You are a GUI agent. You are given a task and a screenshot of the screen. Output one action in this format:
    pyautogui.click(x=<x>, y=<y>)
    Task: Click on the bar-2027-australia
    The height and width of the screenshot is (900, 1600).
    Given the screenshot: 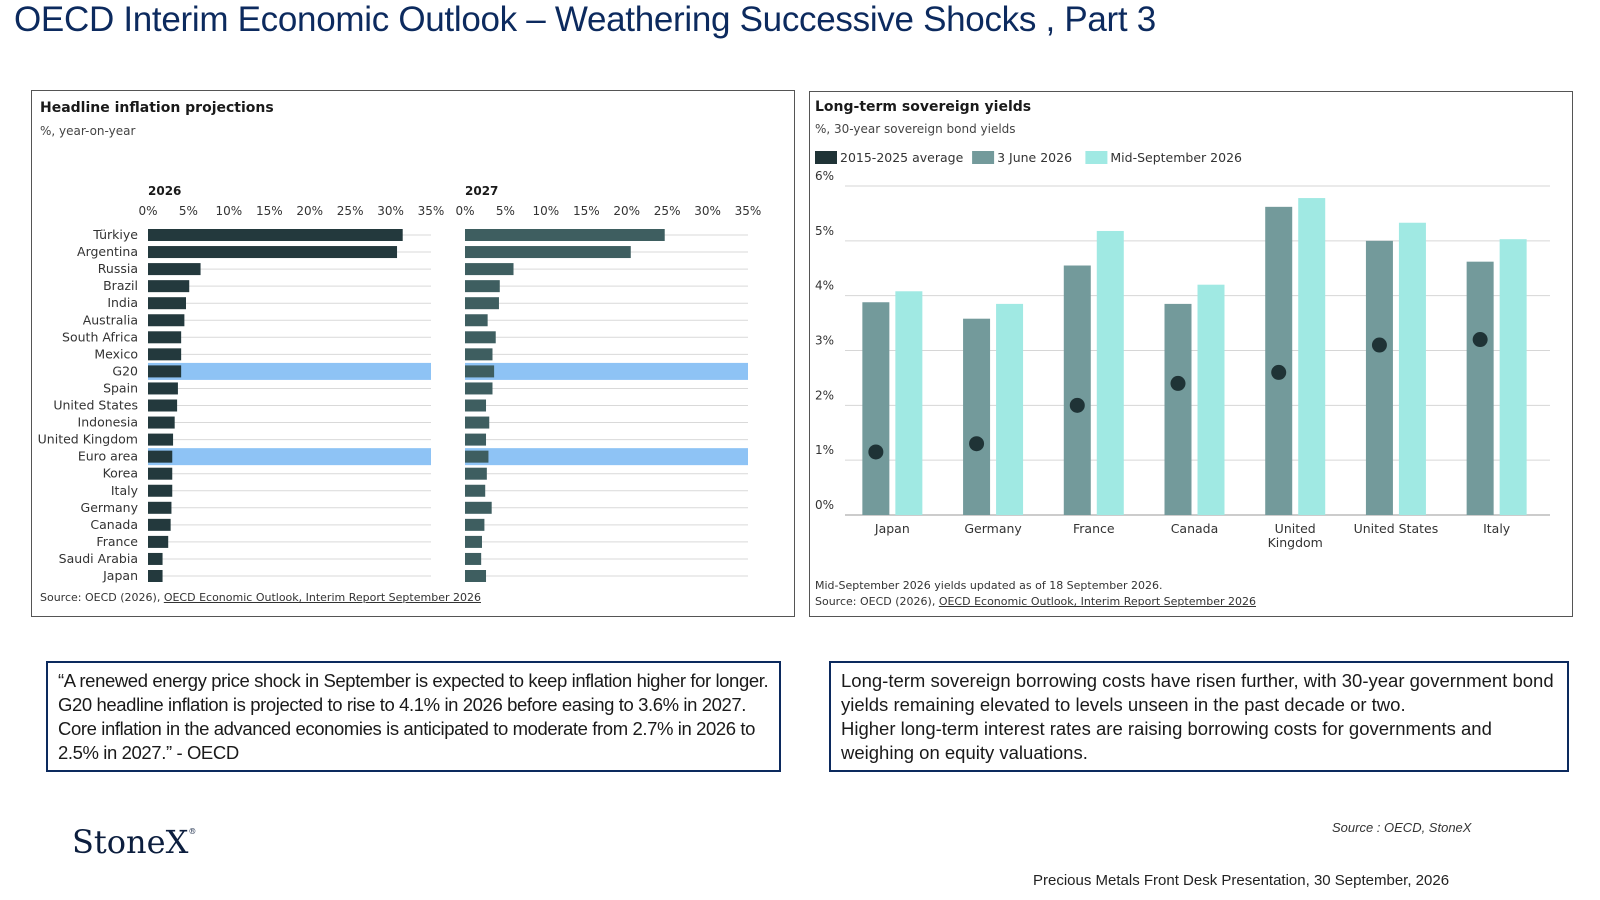 What is the action you would take?
    pyautogui.click(x=476, y=320)
    